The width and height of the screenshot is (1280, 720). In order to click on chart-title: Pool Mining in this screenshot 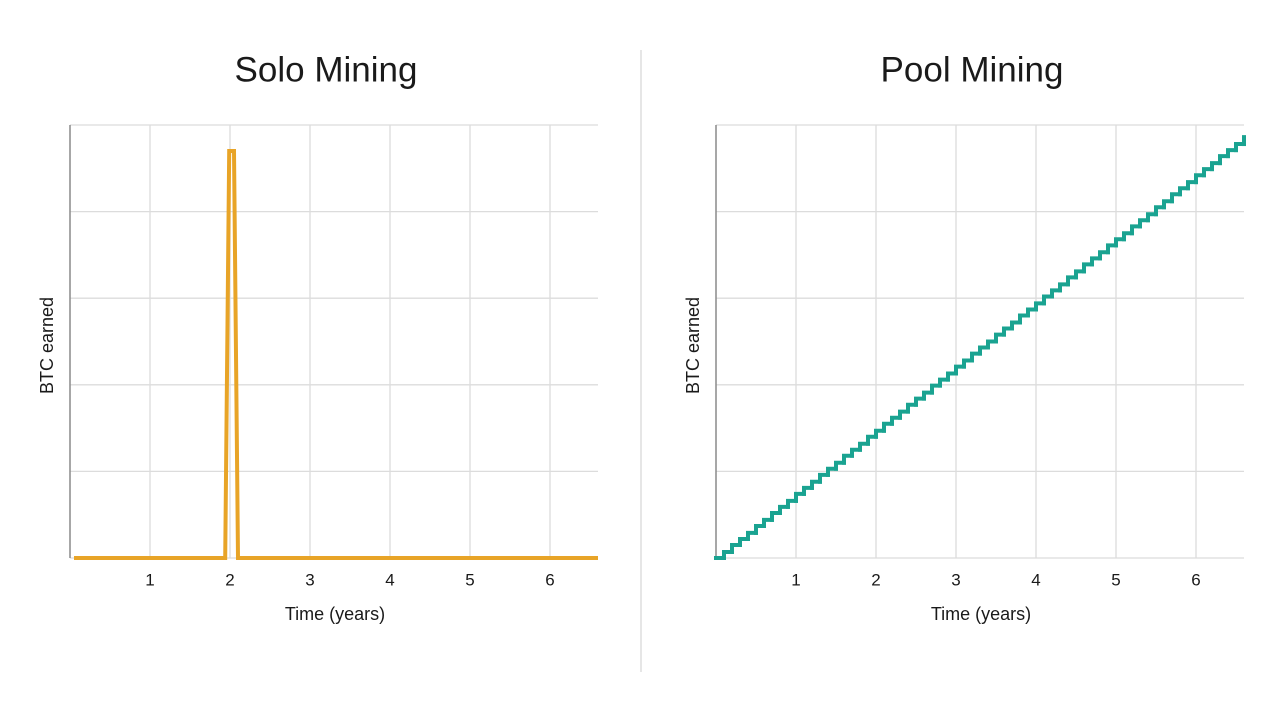, I will do `click(972, 69)`.